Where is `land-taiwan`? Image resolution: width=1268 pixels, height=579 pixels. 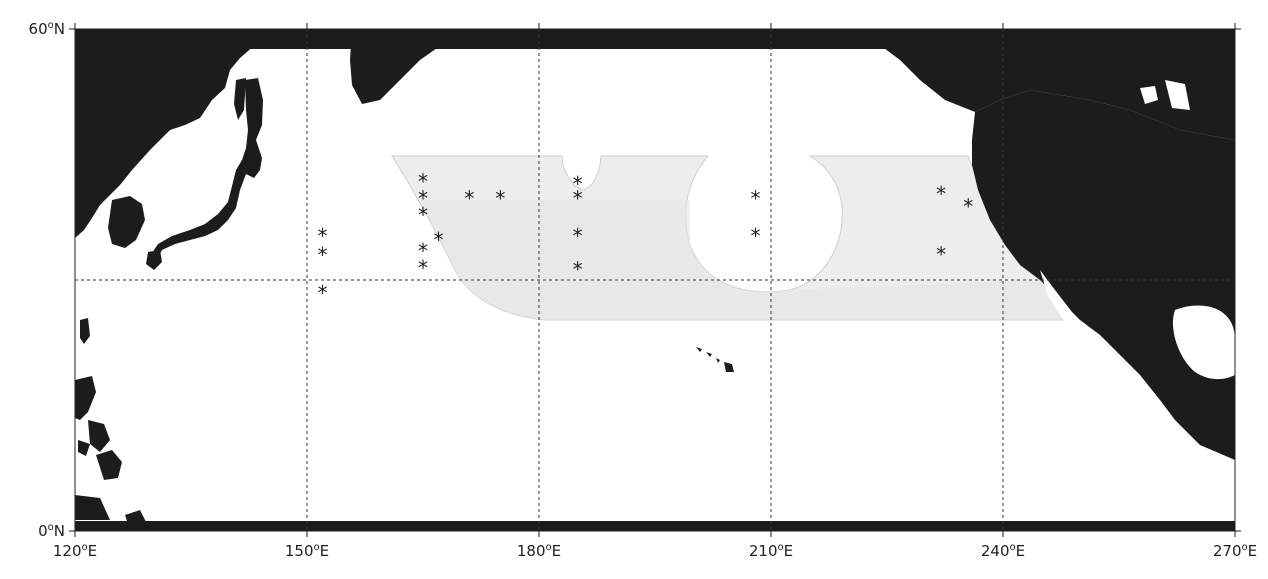
land-taiwan is located at coordinates (85, 331).